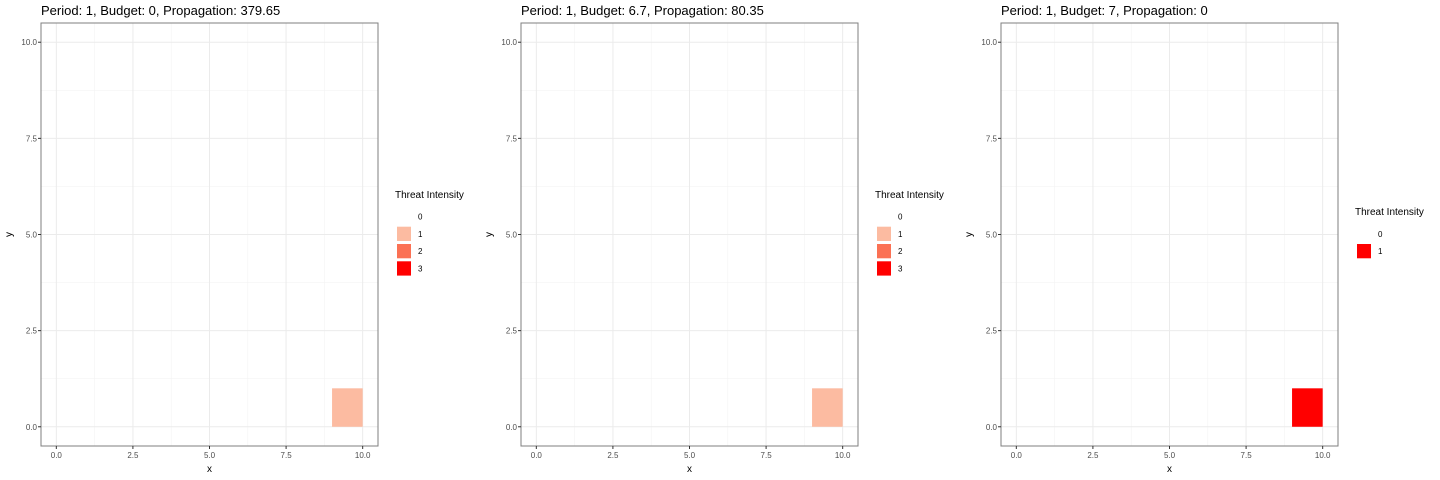 The image size is (1440, 480). What do you see at coordinates (909, 195) in the screenshot?
I see `chart-2-legend-title: Threat Intensity` at bounding box center [909, 195].